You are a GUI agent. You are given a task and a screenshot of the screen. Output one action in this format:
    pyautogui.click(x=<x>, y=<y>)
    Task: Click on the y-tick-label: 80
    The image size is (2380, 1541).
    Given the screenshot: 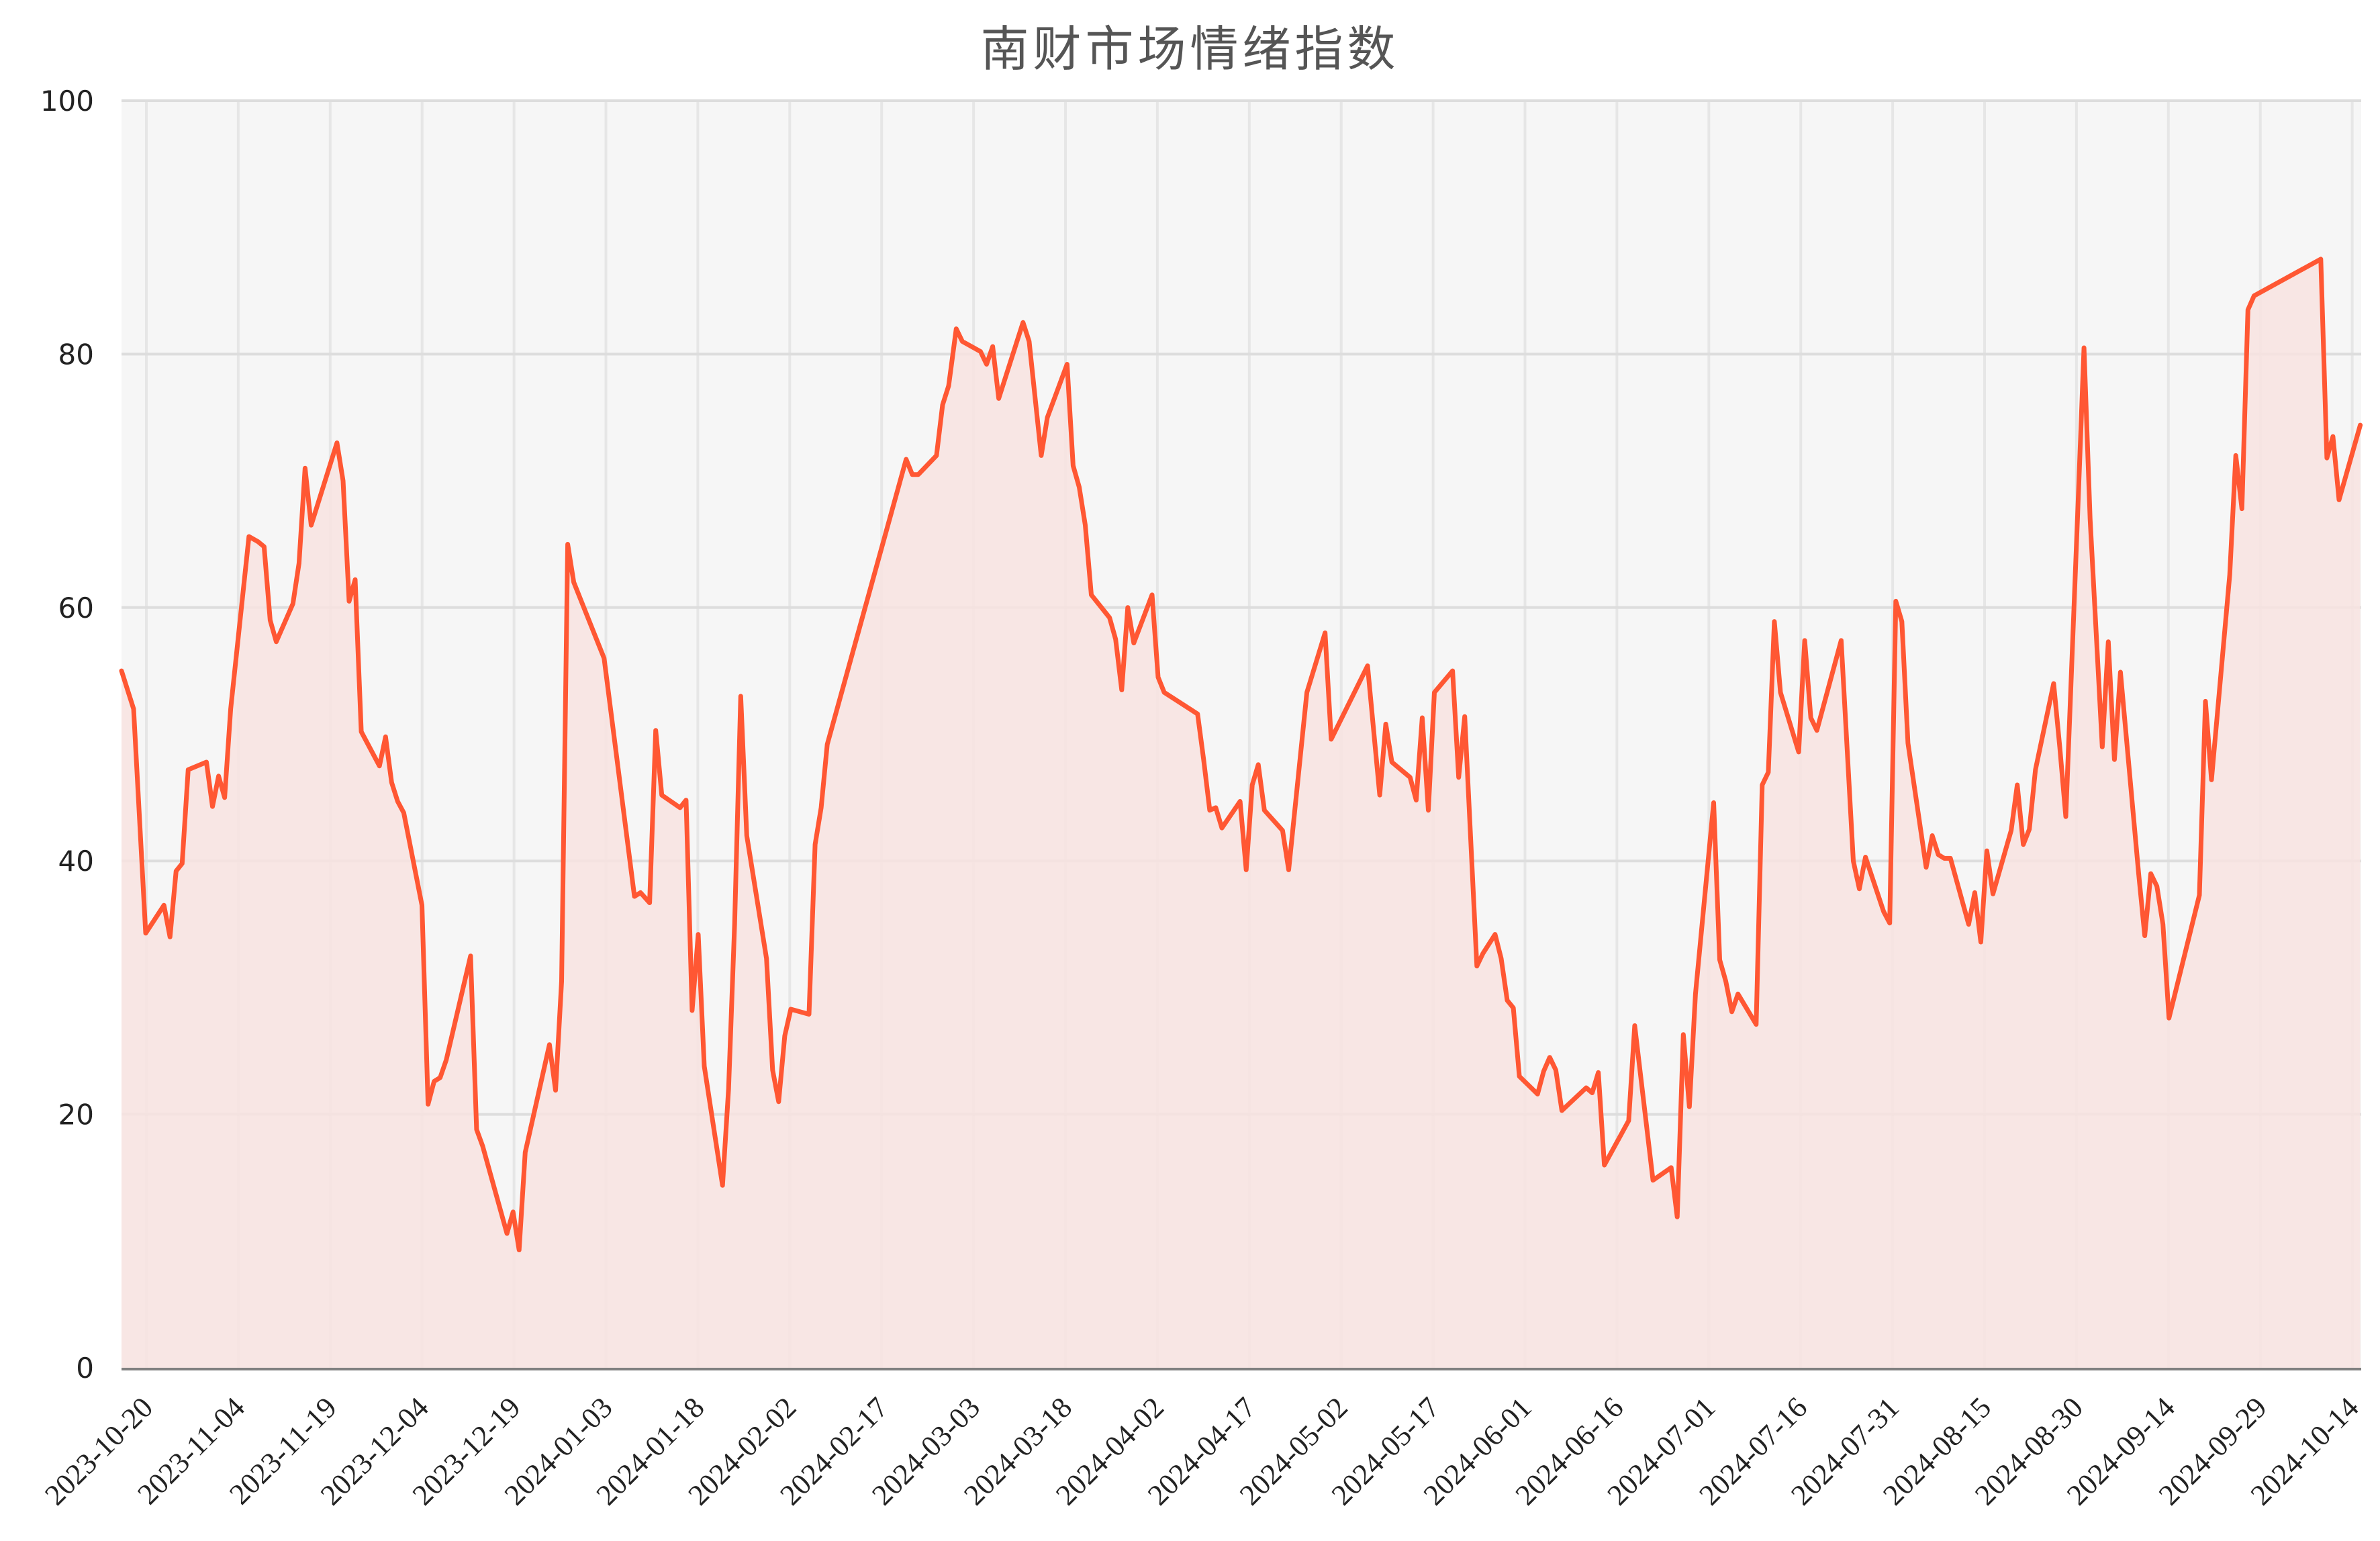 What is the action you would take?
    pyautogui.click(x=76, y=354)
    